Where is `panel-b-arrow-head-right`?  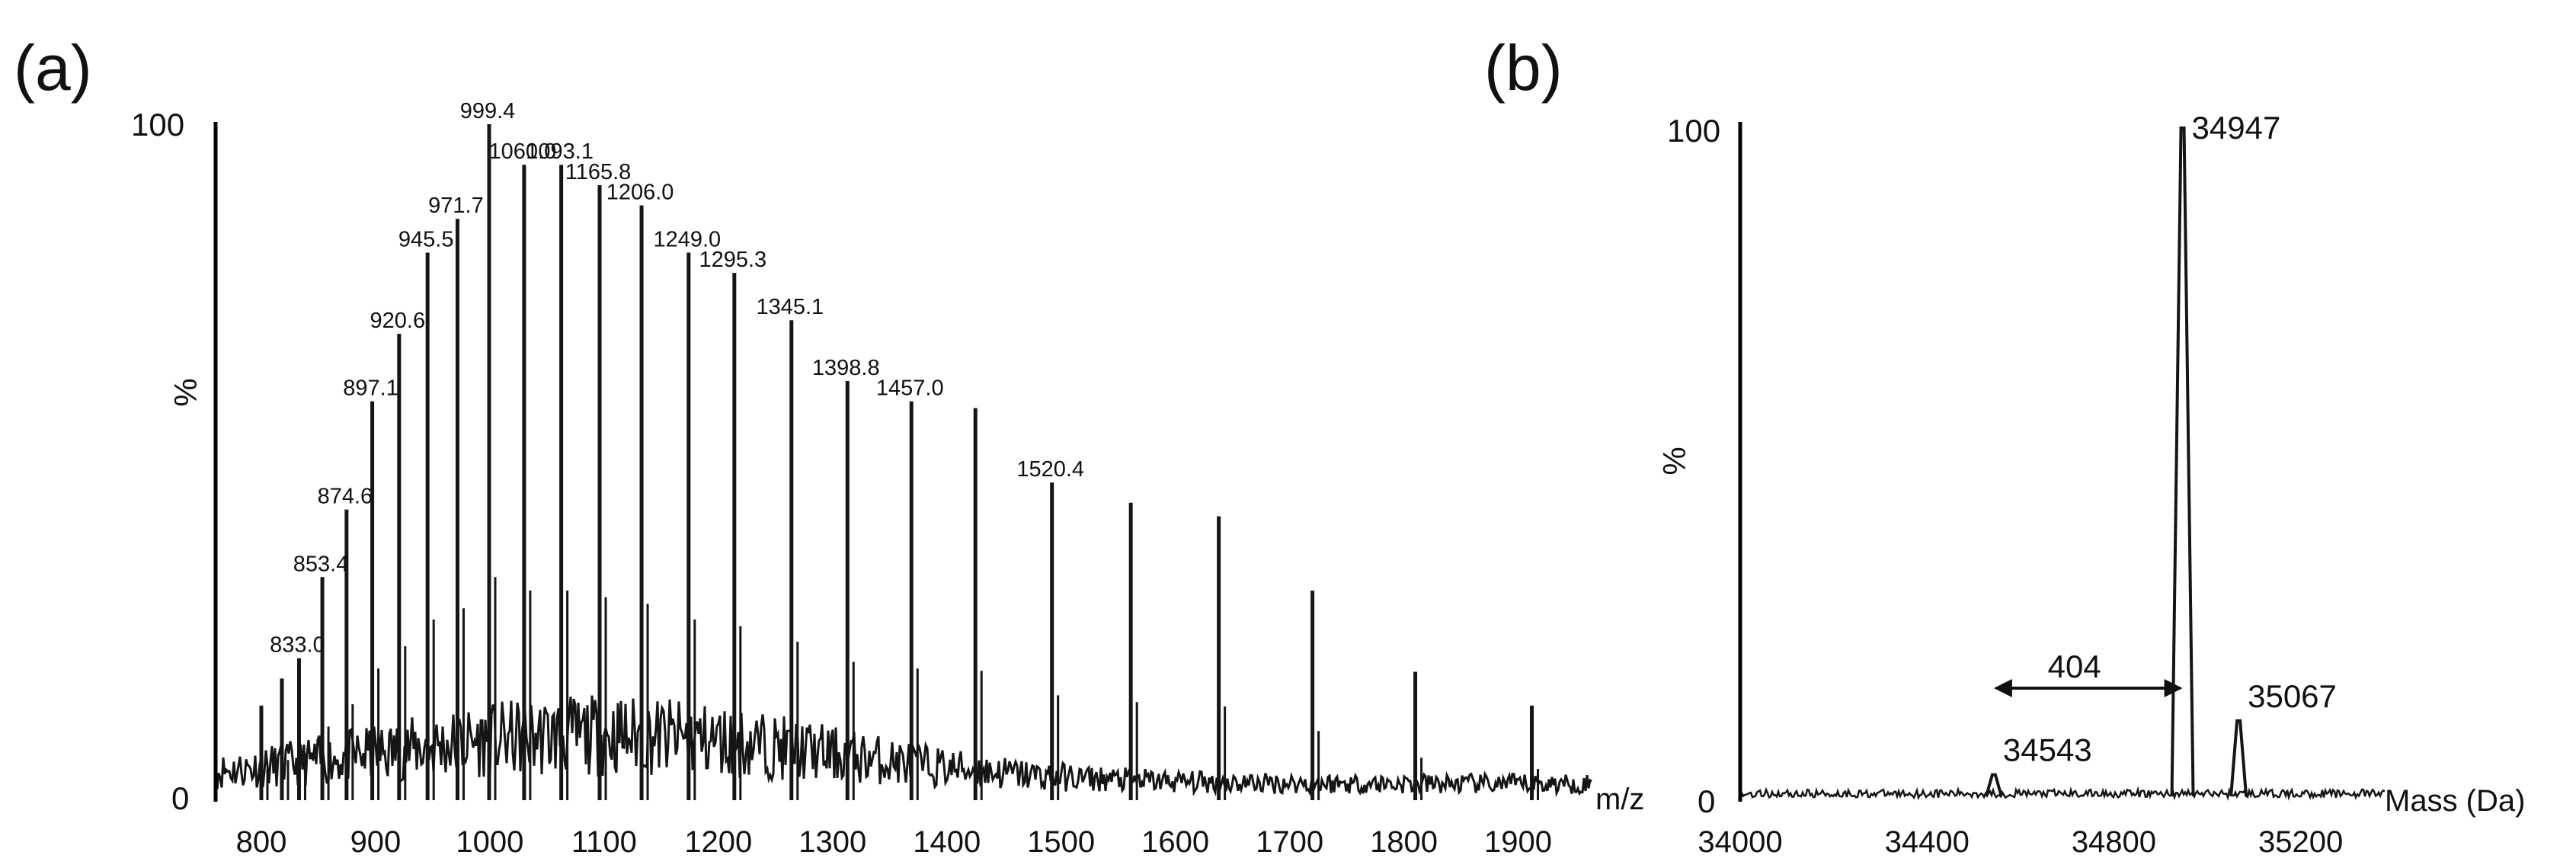 panel-b-arrow-head-right is located at coordinates (2173, 688).